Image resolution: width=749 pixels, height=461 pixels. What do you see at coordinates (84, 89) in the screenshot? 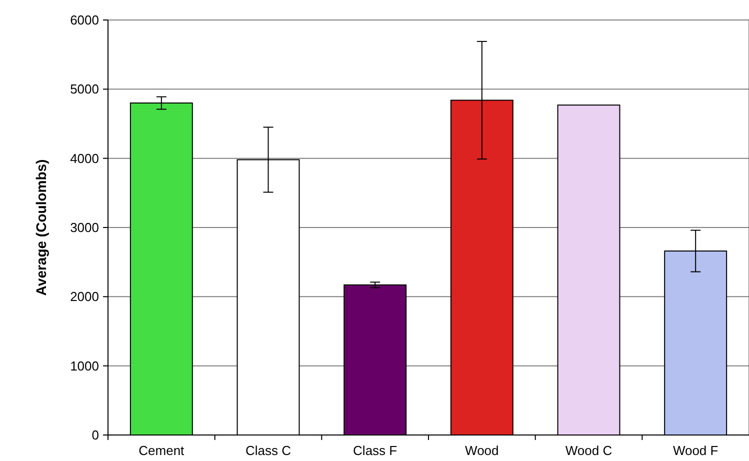
I see `y-tick-label: 5000` at bounding box center [84, 89].